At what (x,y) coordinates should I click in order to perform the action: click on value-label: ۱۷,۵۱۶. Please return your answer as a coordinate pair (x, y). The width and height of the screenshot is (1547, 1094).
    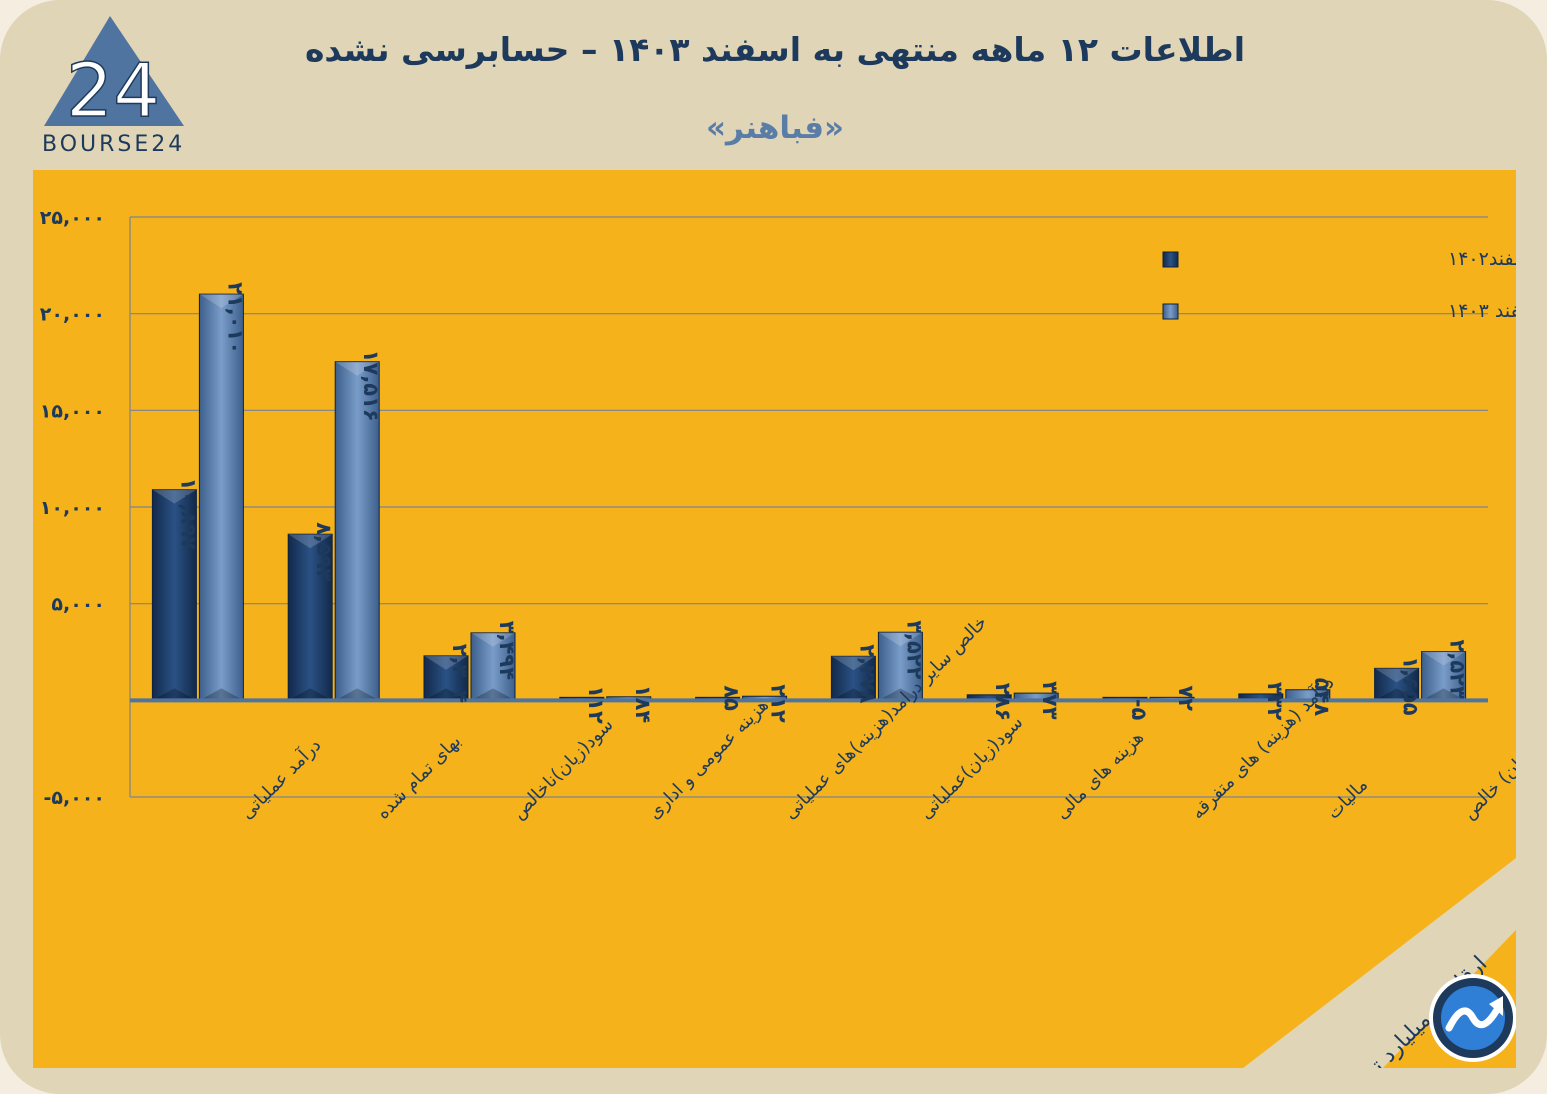
    Looking at the image, I should click on (371, 386).